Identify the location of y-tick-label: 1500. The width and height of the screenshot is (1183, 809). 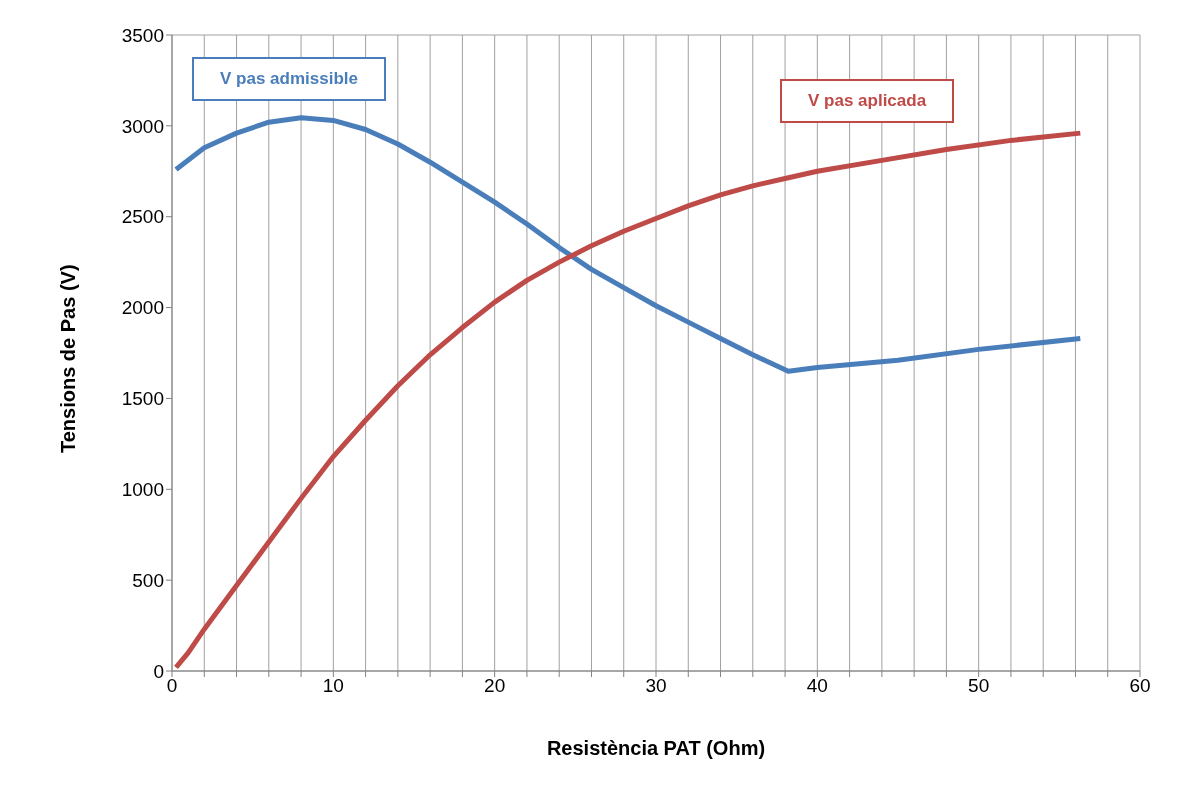
(142, 399).